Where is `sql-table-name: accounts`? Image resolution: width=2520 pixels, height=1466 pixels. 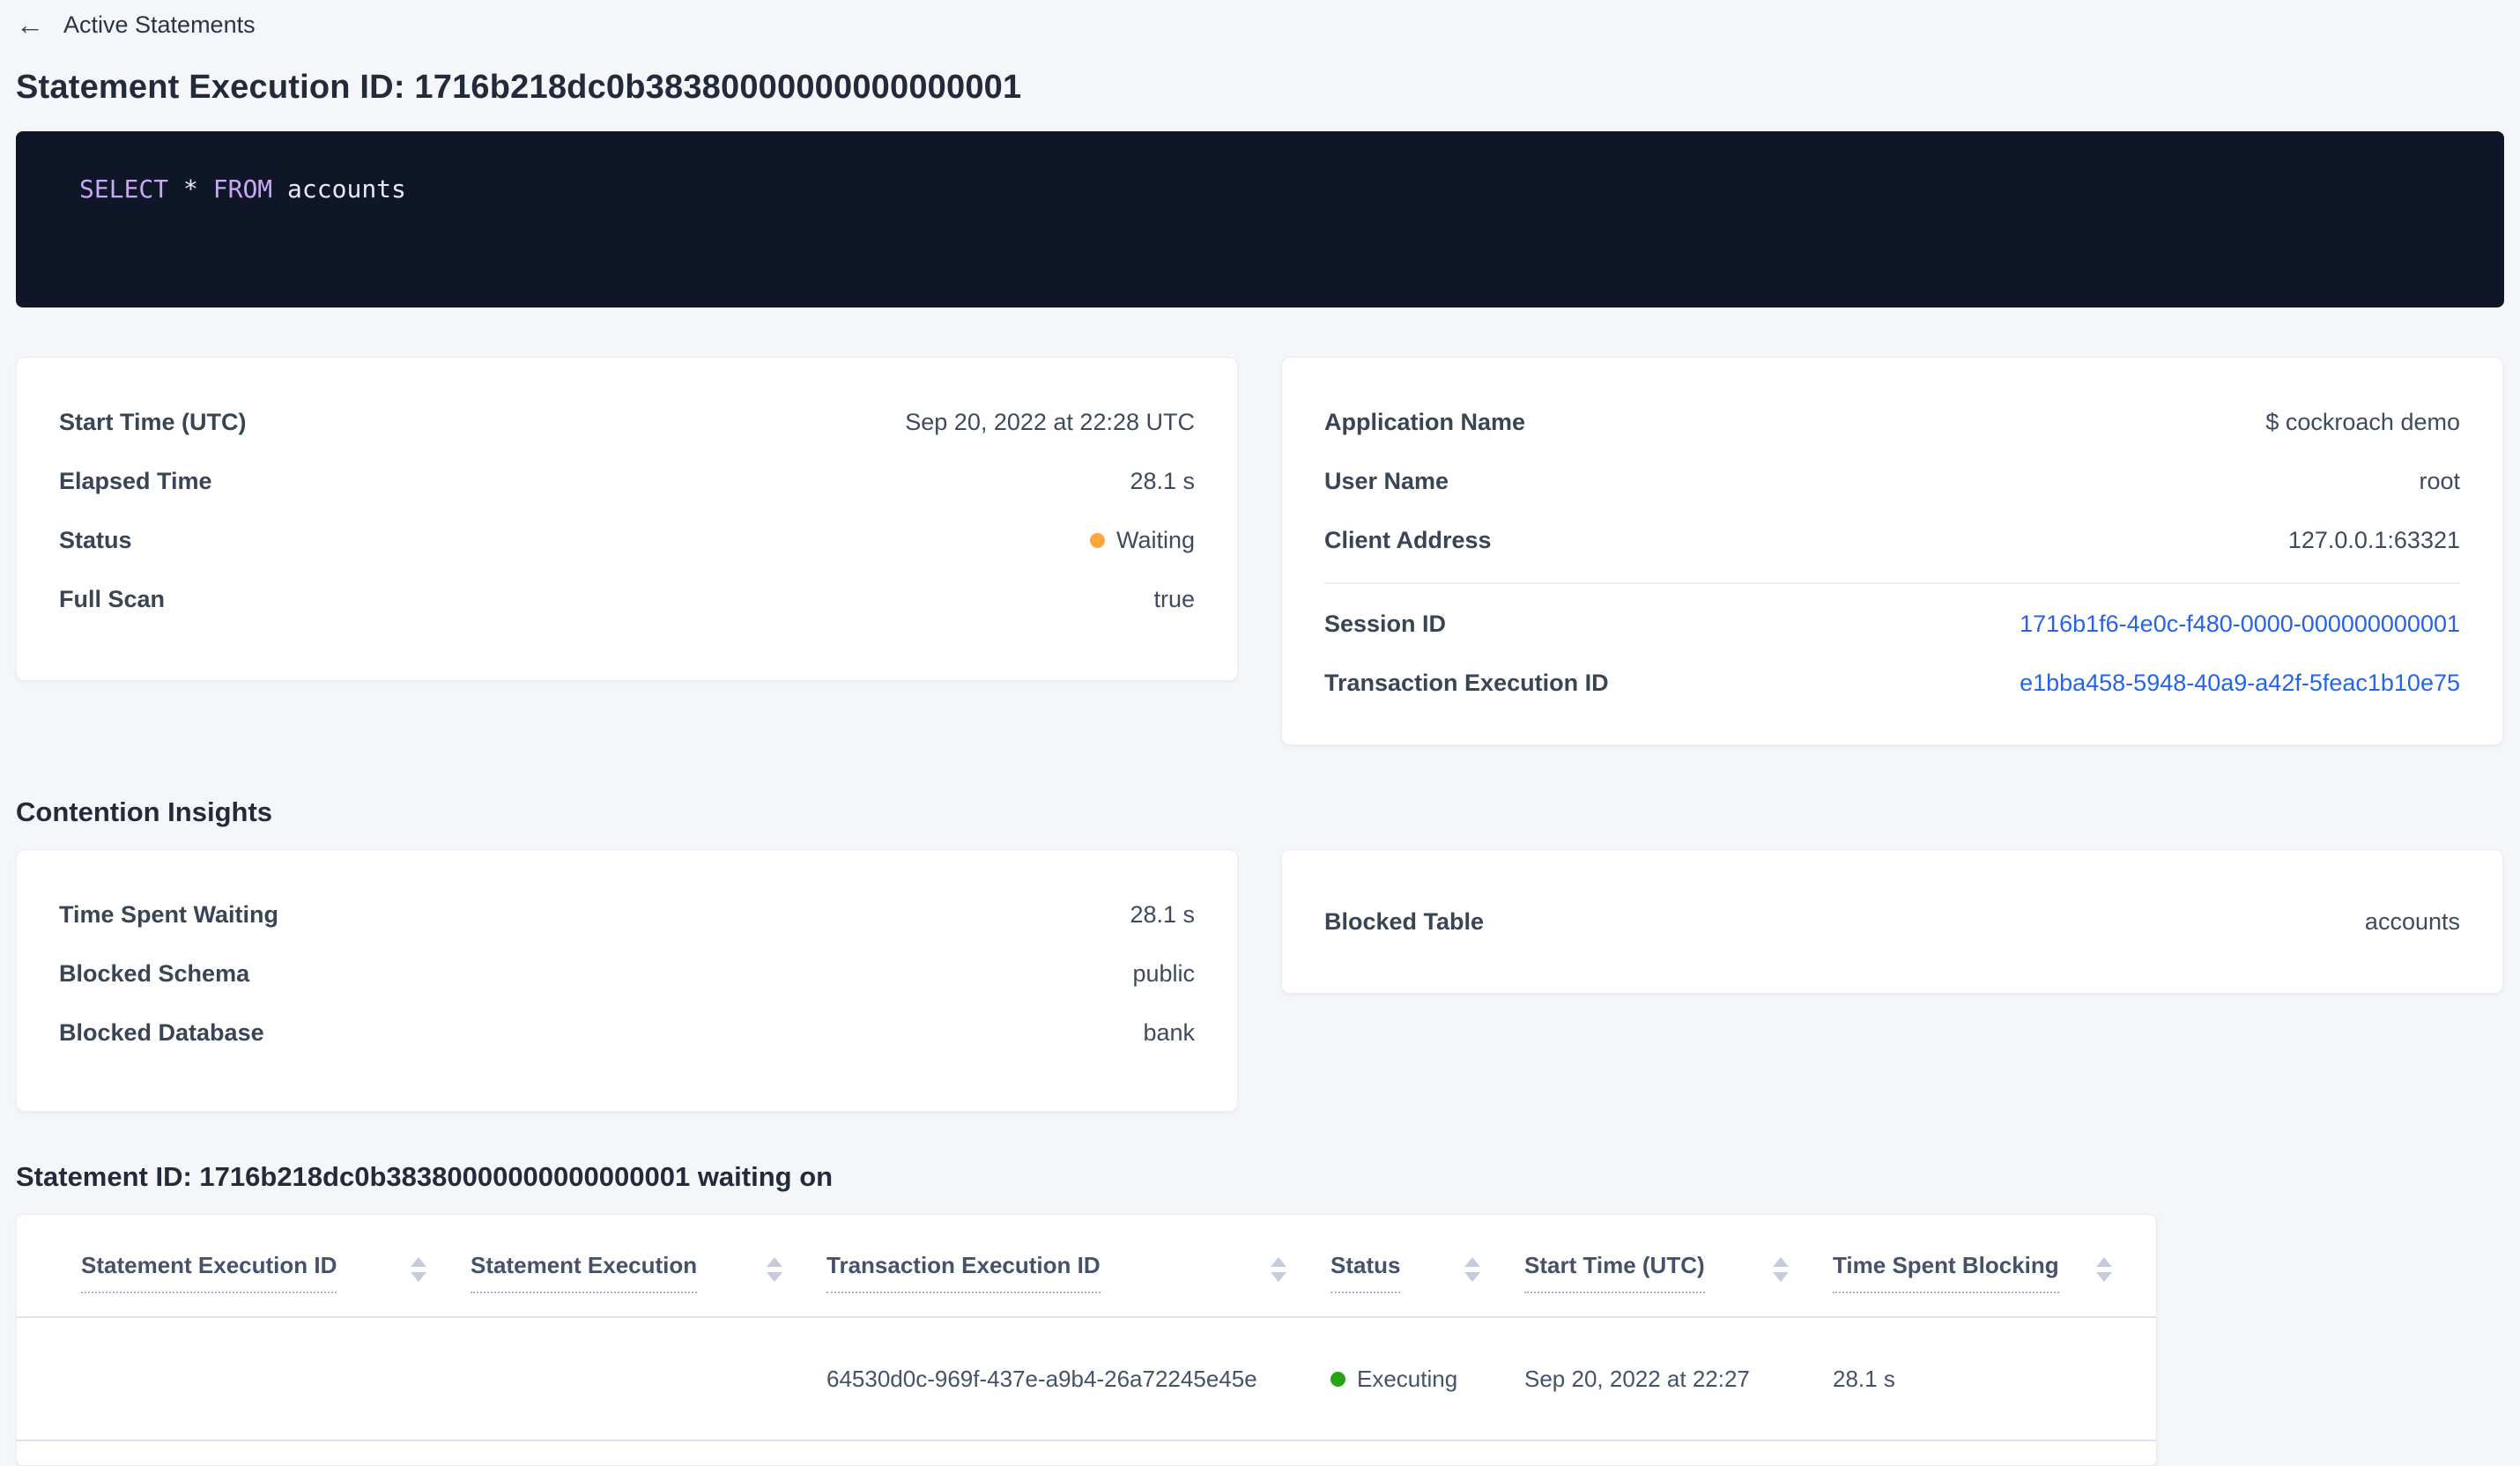 sql-table-name: accounts is located at coordinates (346, 189).